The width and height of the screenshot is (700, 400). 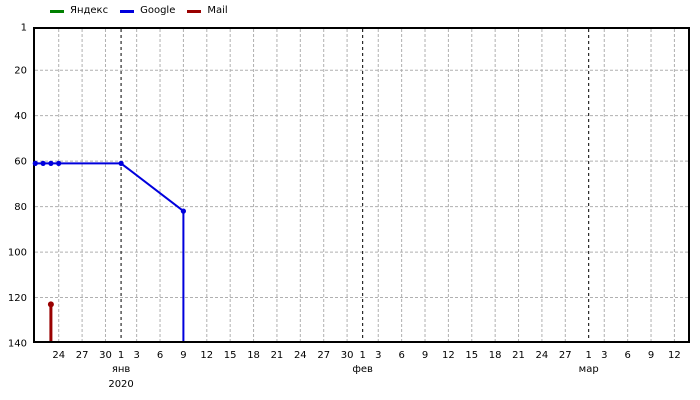 I want to click on yandex-line-swatch-icon, so click(x=57, y=11).